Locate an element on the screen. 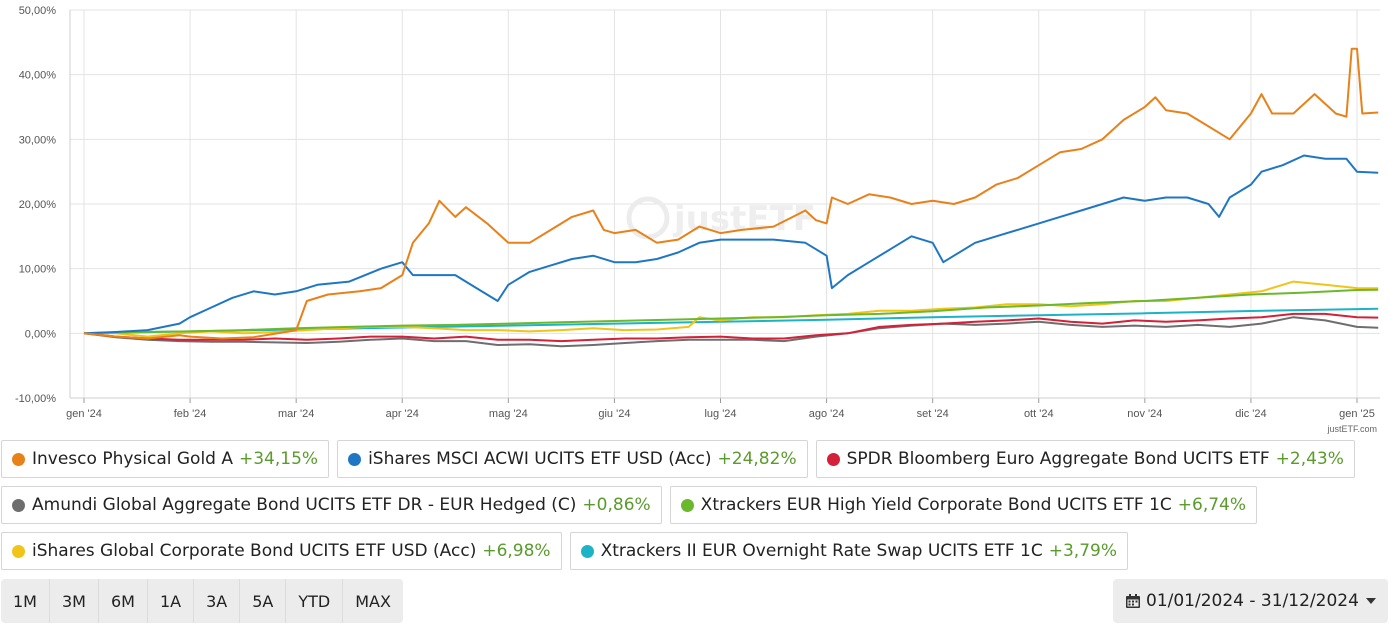  x-tick-label: set '24 is located at coordinates (933, 414).